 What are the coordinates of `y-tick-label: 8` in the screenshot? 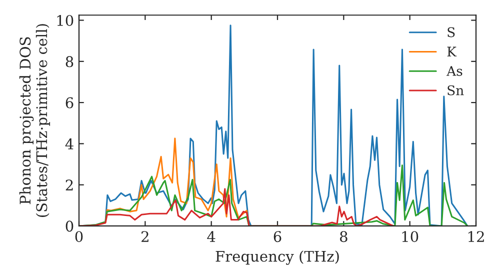 It's located at (70, 62).